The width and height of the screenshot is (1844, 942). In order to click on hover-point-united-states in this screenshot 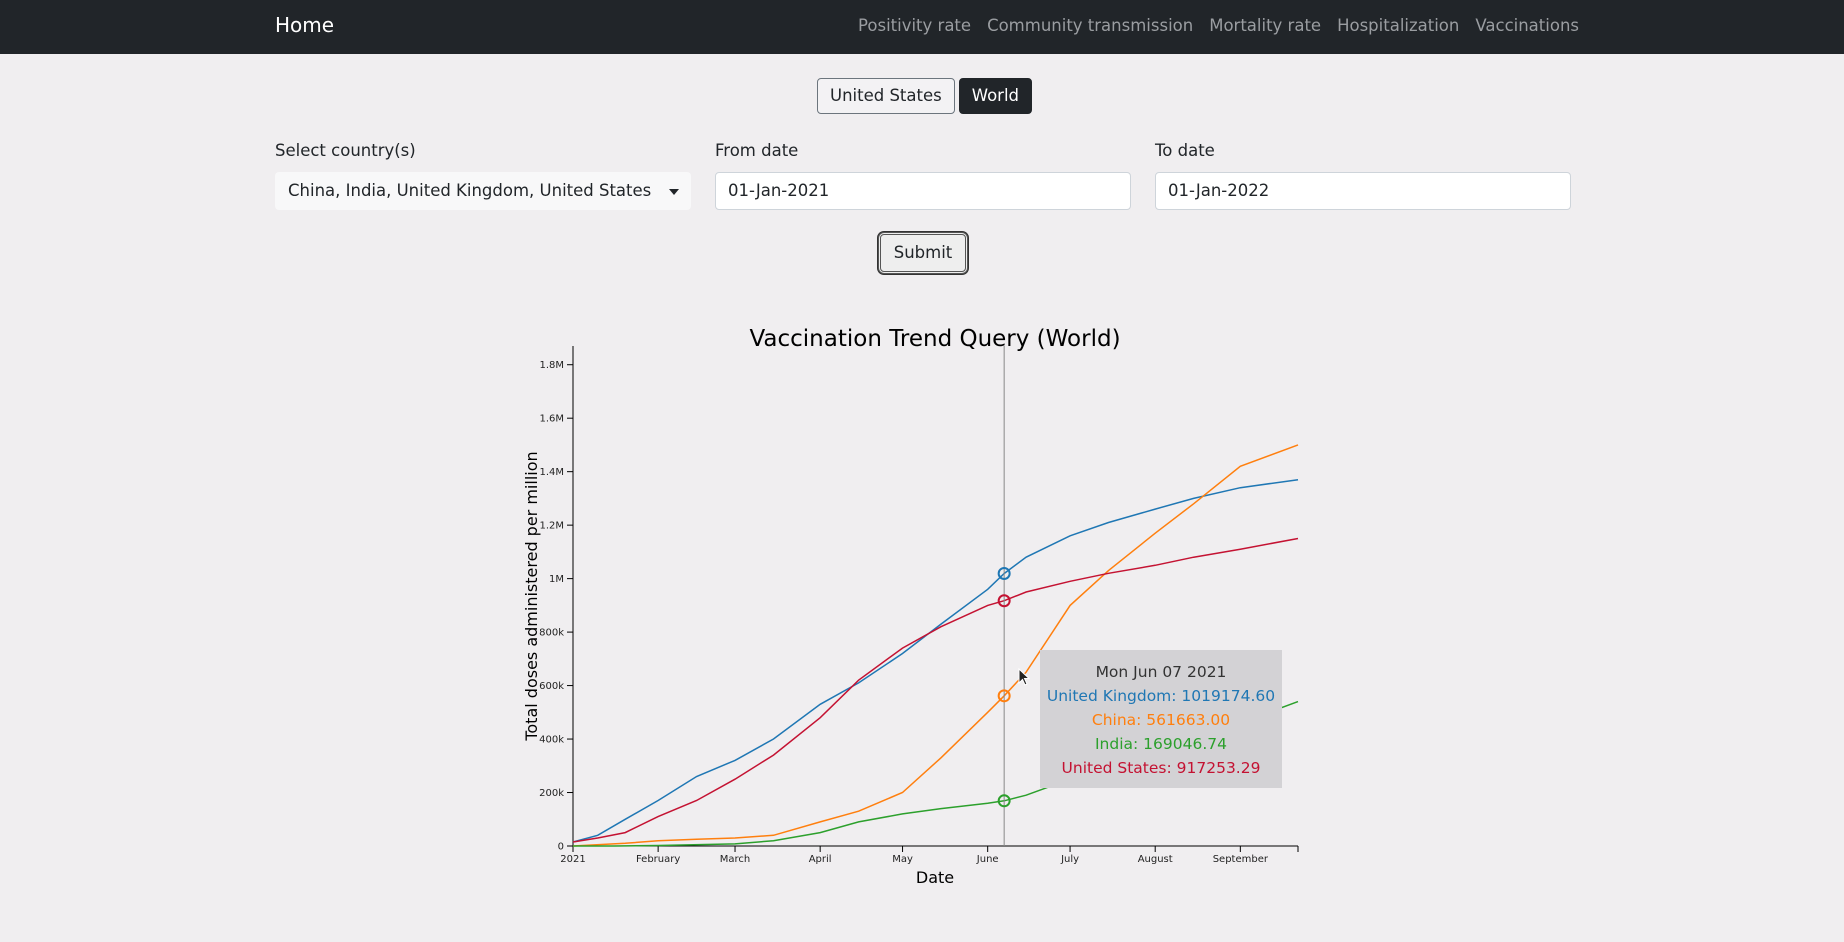, I will do `click(1004, 601)`.